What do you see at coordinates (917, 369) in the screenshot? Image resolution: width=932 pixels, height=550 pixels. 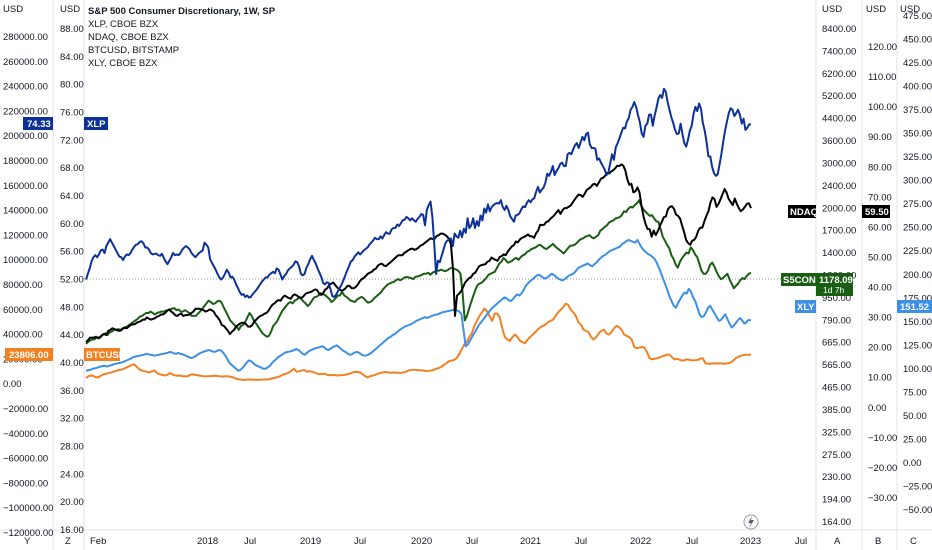 I see `tick-xly-15: 100.00` at bounding box center [917, 369].